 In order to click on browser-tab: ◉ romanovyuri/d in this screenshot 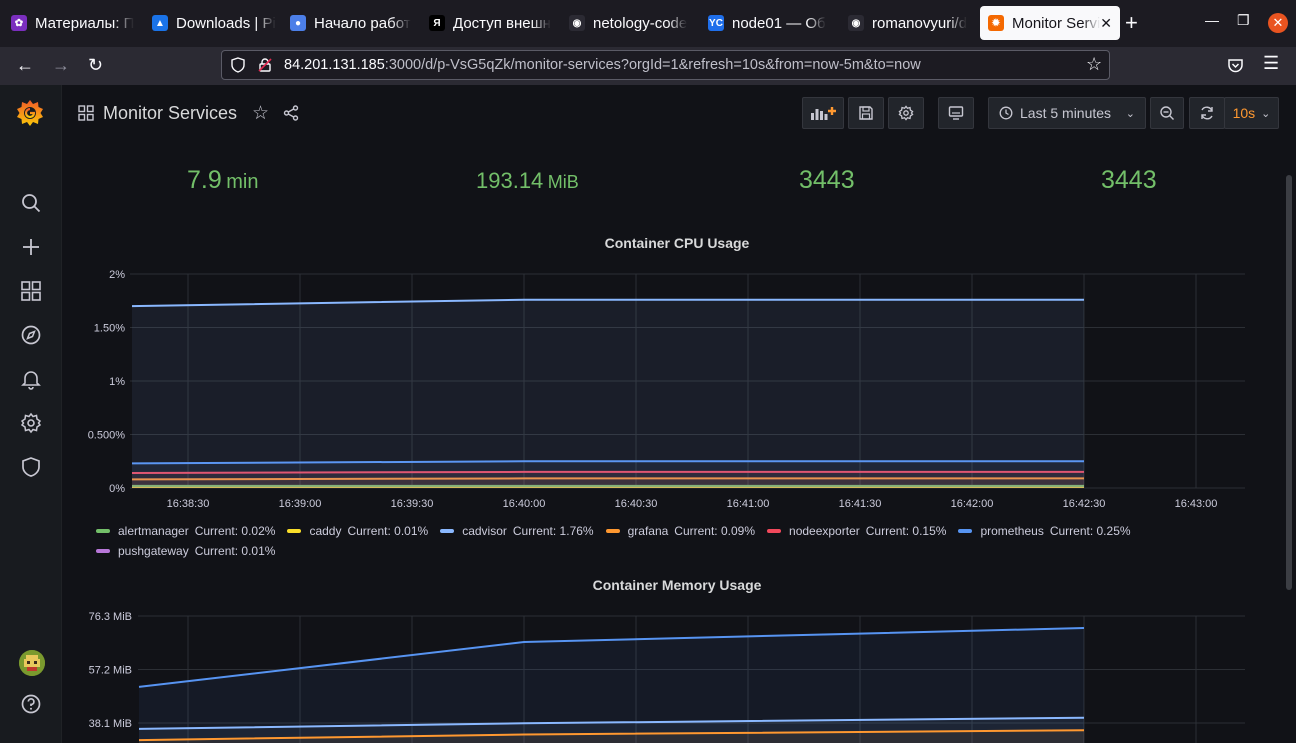, I will do `click(911, 23)`.